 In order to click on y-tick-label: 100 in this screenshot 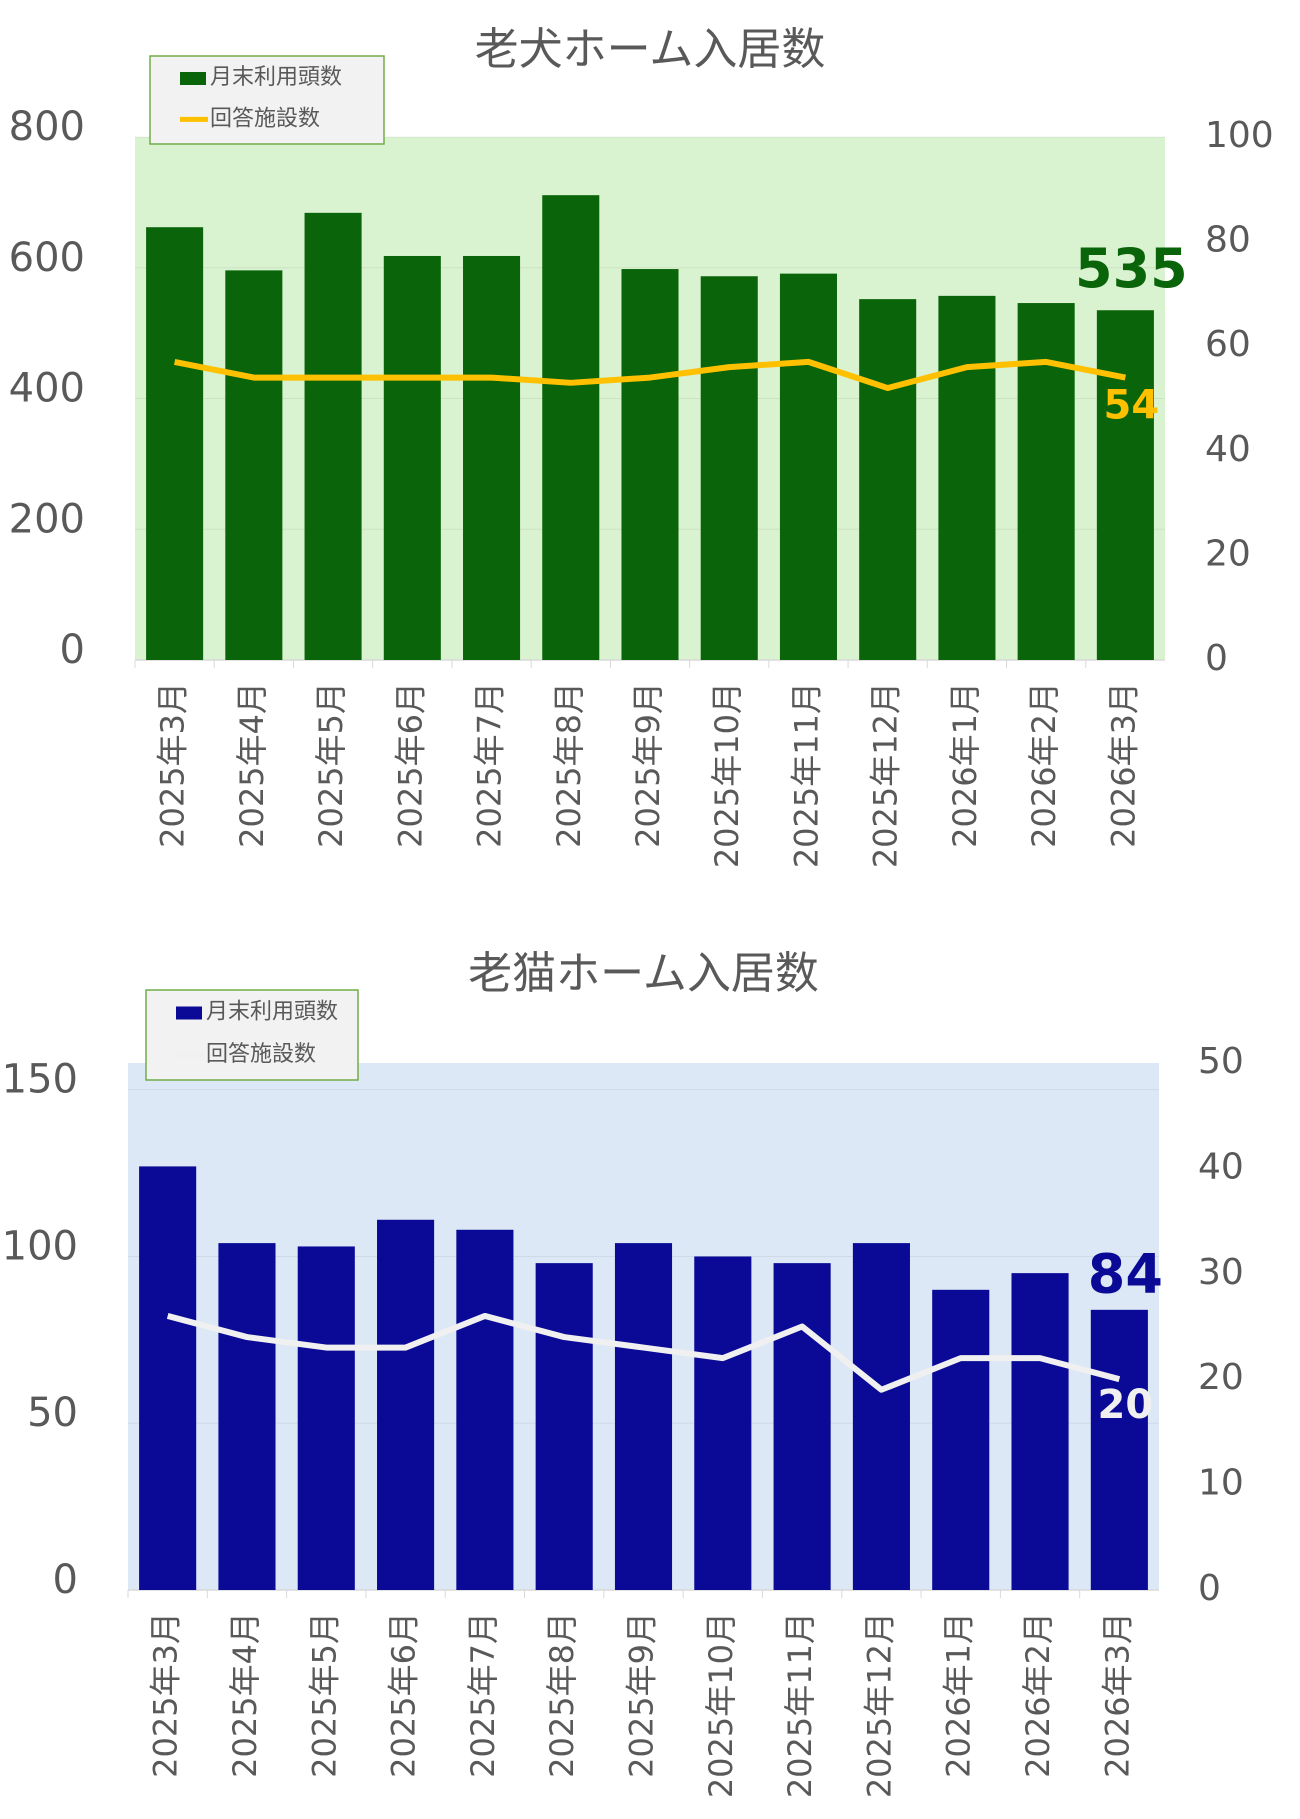, I will do `click(40, 1246)`.